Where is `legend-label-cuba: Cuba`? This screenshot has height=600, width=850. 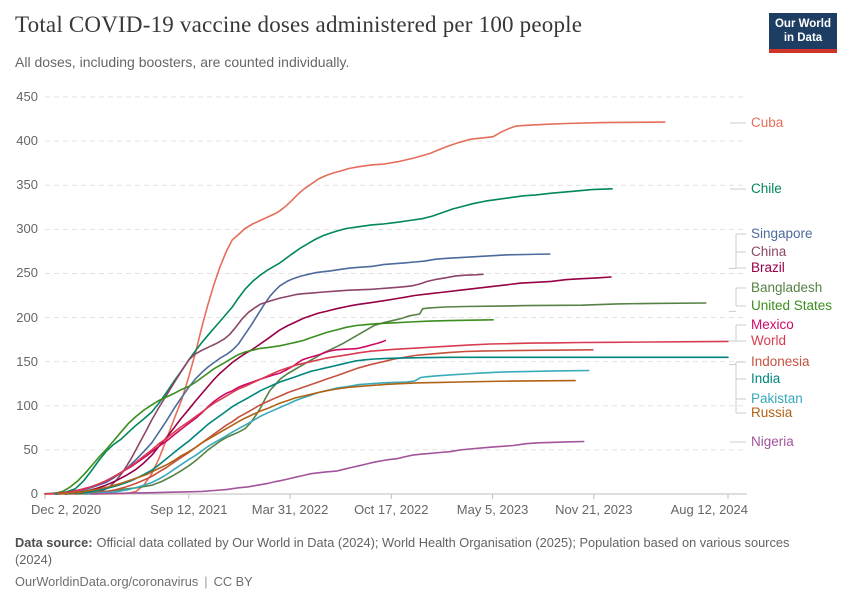
legend-label-cuba: Cuba is located at coordinates (767, 122).